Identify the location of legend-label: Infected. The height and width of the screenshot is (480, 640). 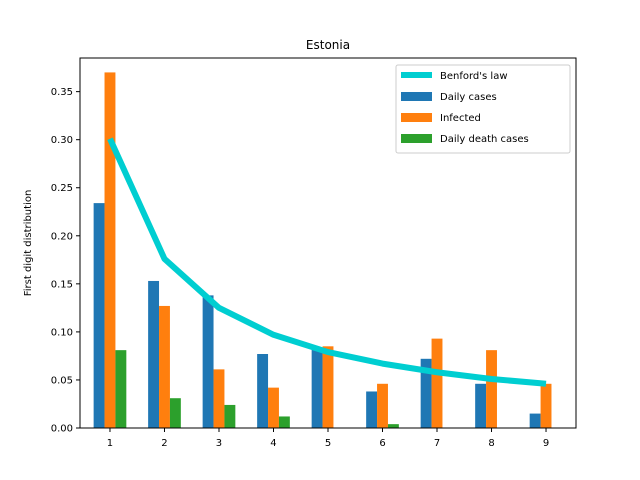
(460, 118).